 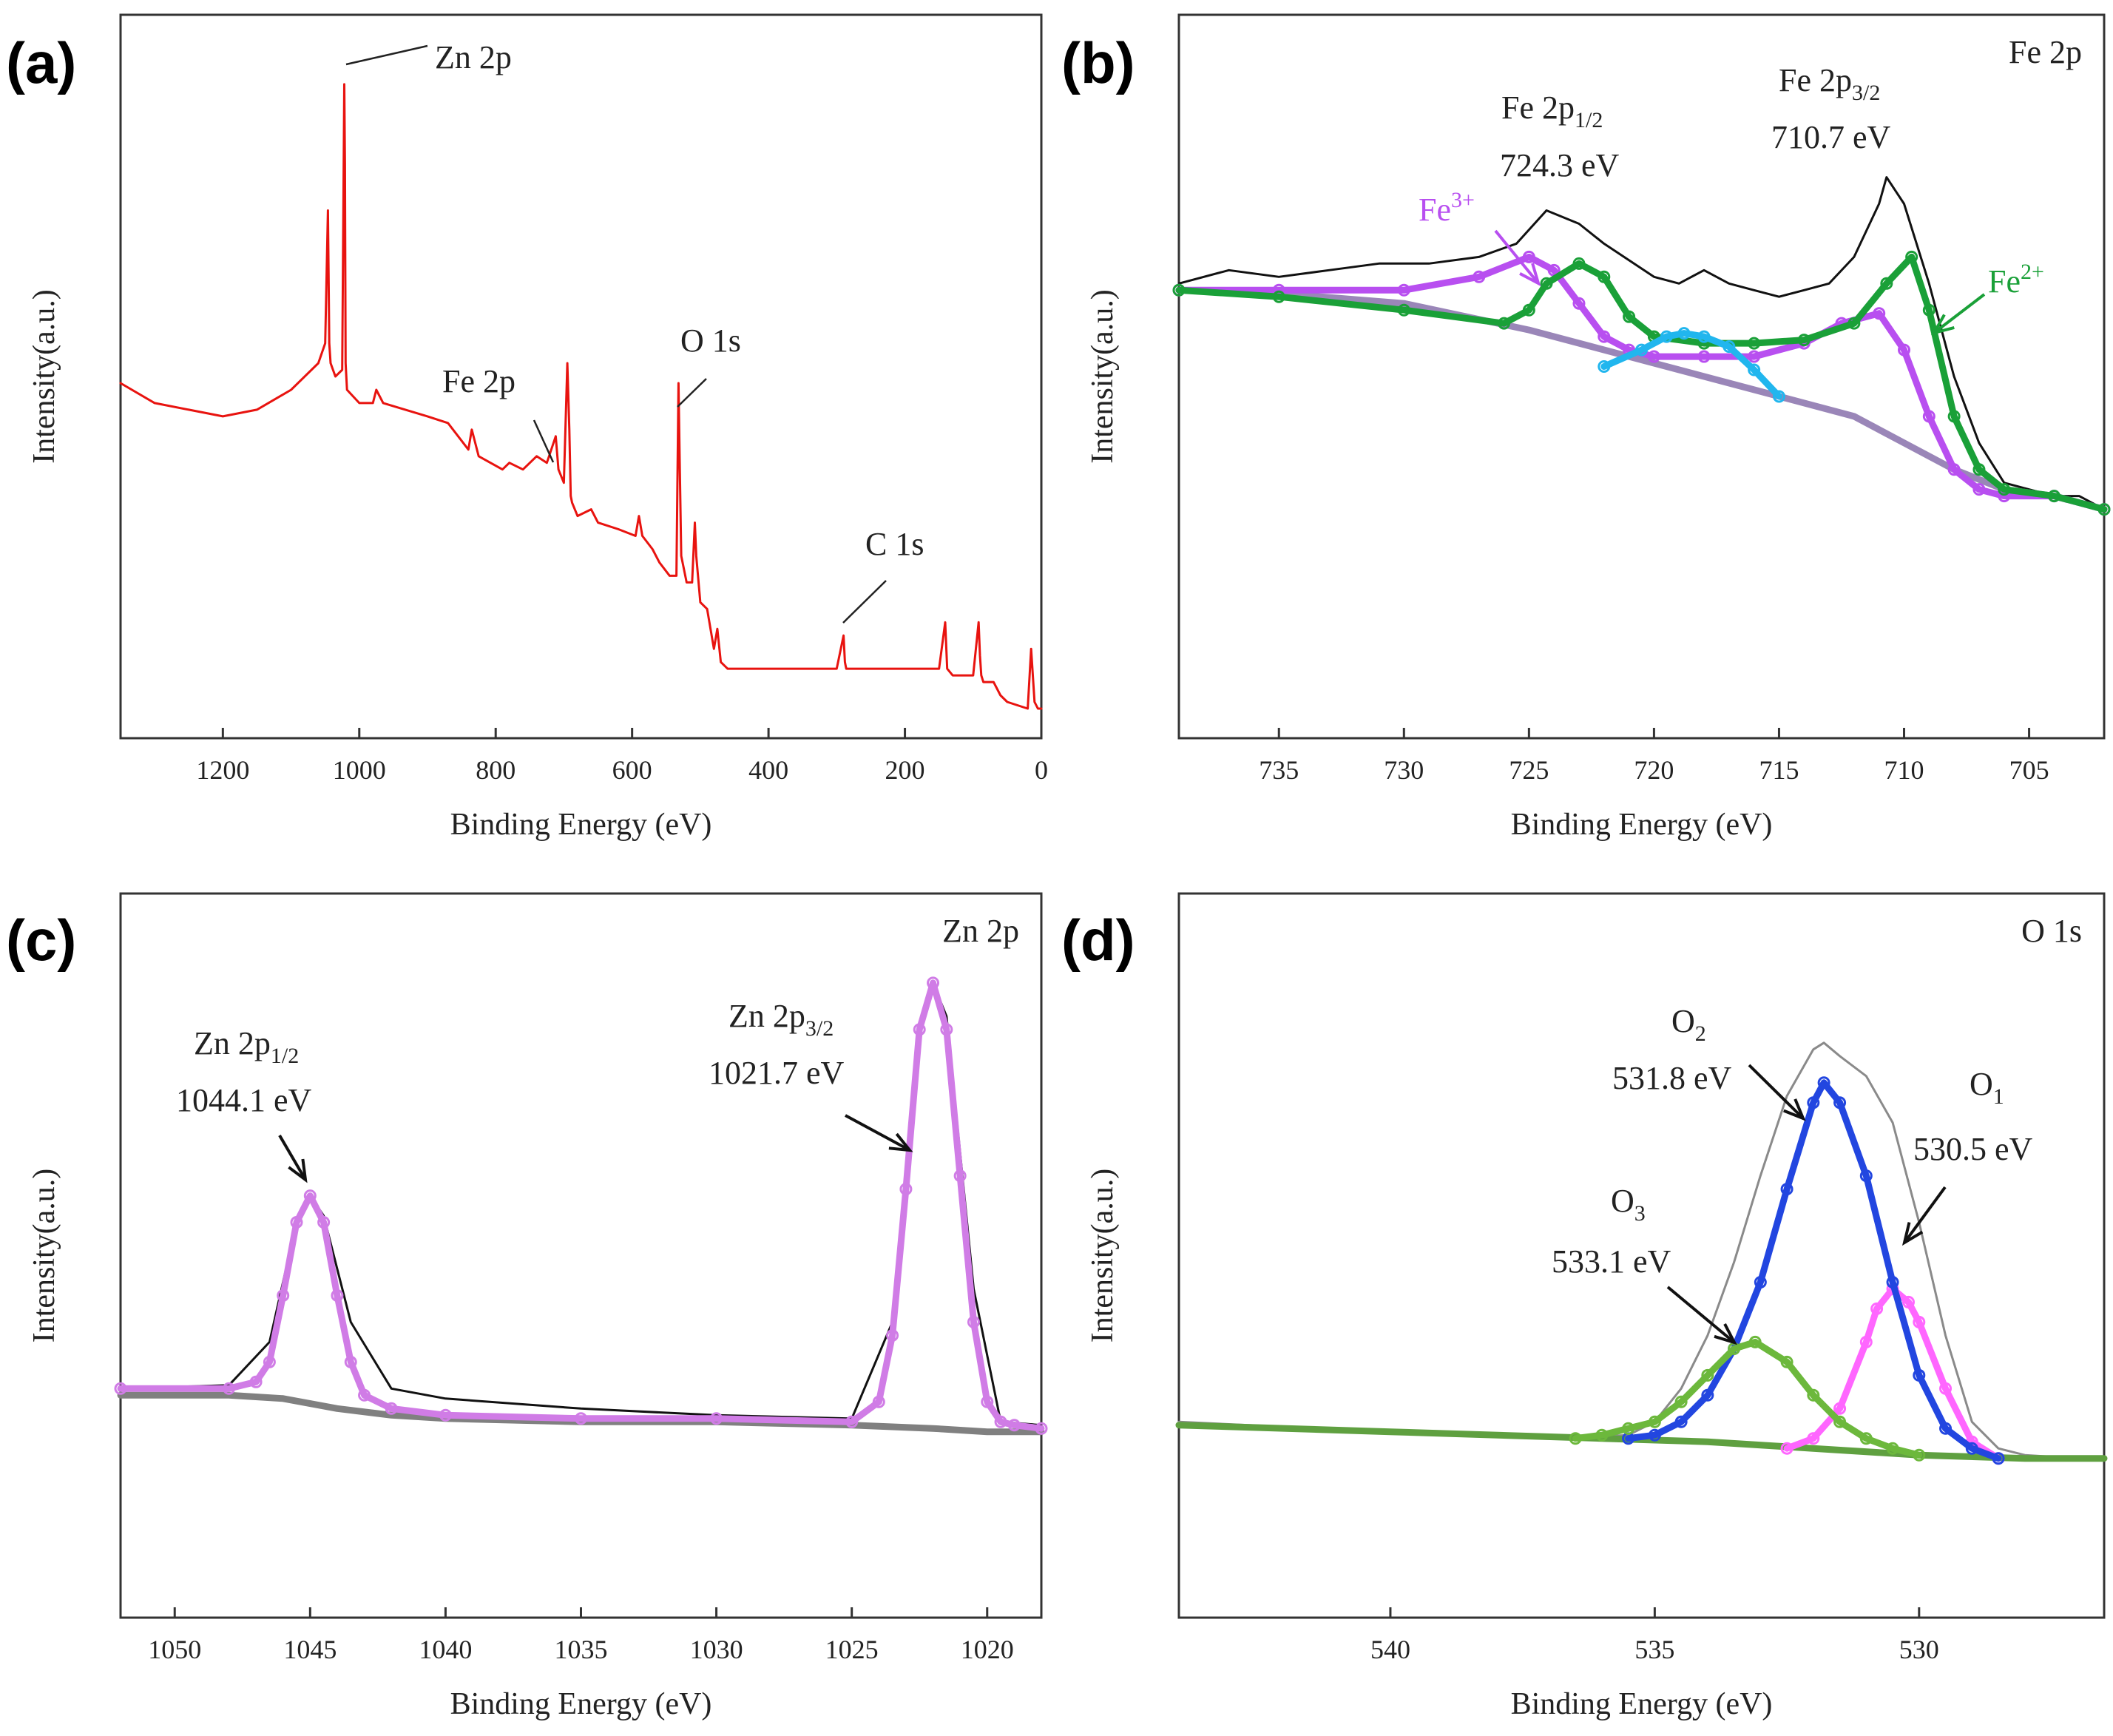 I want to click on series-O2, so click(x=1813, y=1270).